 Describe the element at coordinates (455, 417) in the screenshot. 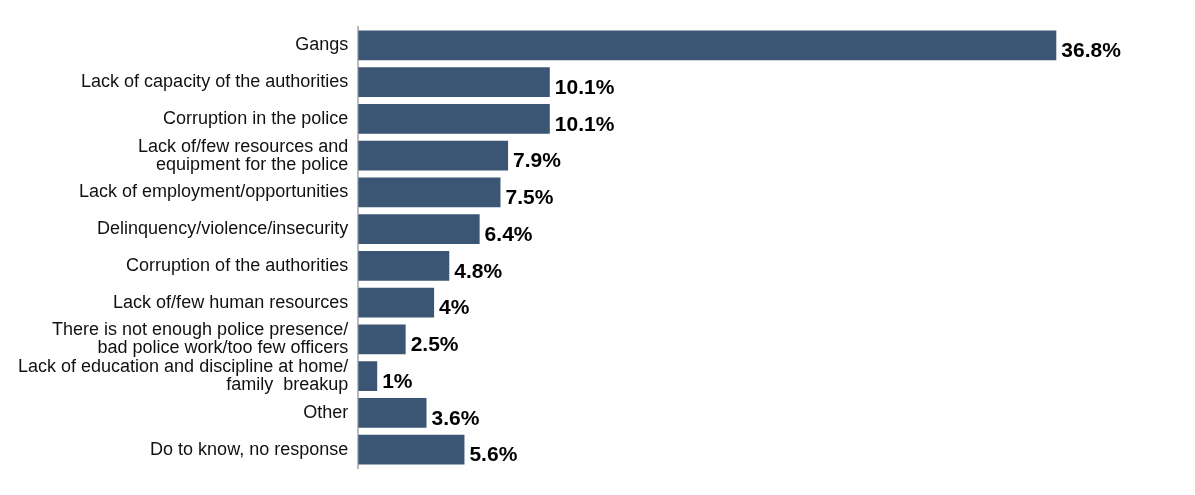

I see `data-label: 3.6%` at that location.